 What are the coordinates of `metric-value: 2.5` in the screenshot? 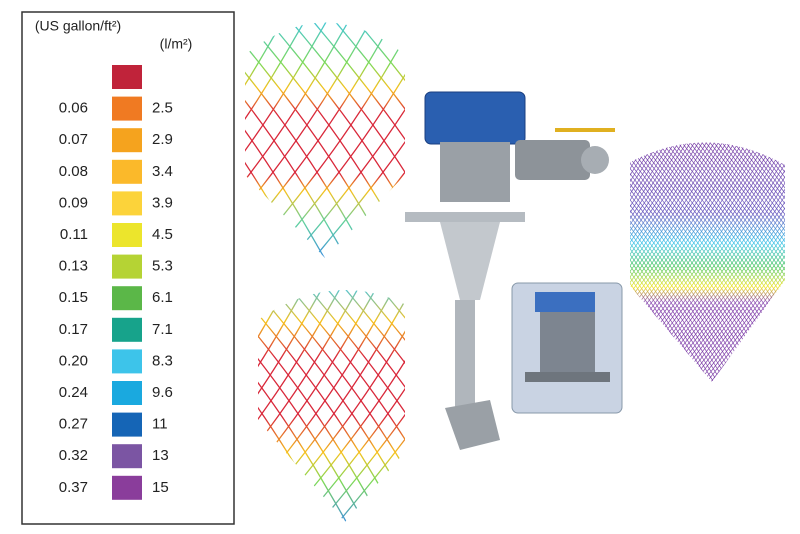 It's located at (162, 108).